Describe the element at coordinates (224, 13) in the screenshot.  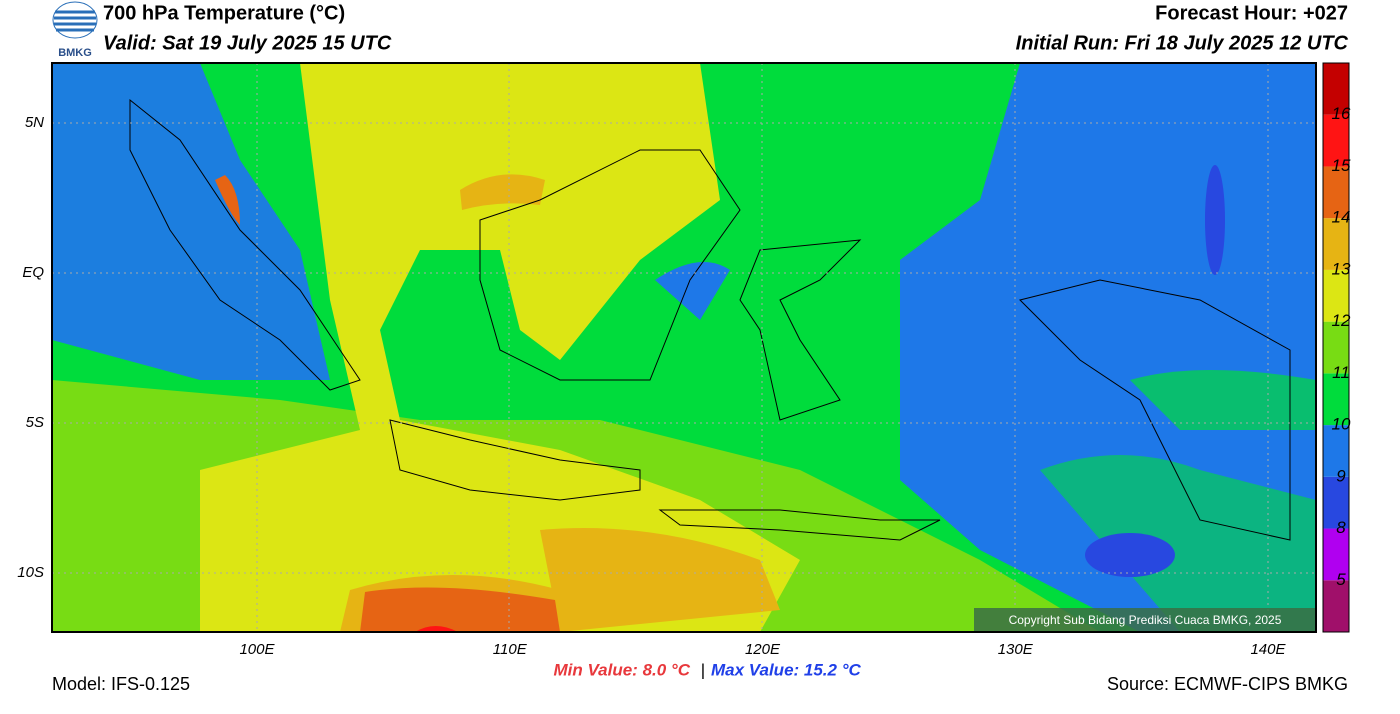
I see `title: 700 hPa Temperature (°C)` at that location.